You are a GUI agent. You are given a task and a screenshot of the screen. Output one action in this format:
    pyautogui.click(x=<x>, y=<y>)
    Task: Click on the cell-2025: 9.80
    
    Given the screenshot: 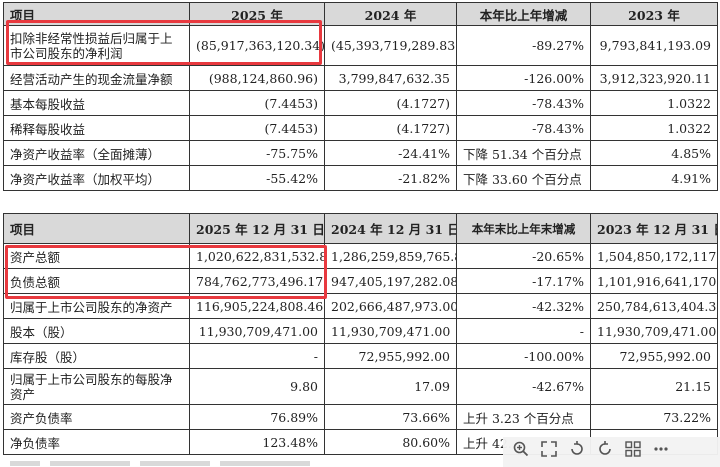 What is the action you would take?
    pyautogui.click(x=257, y=386)
    